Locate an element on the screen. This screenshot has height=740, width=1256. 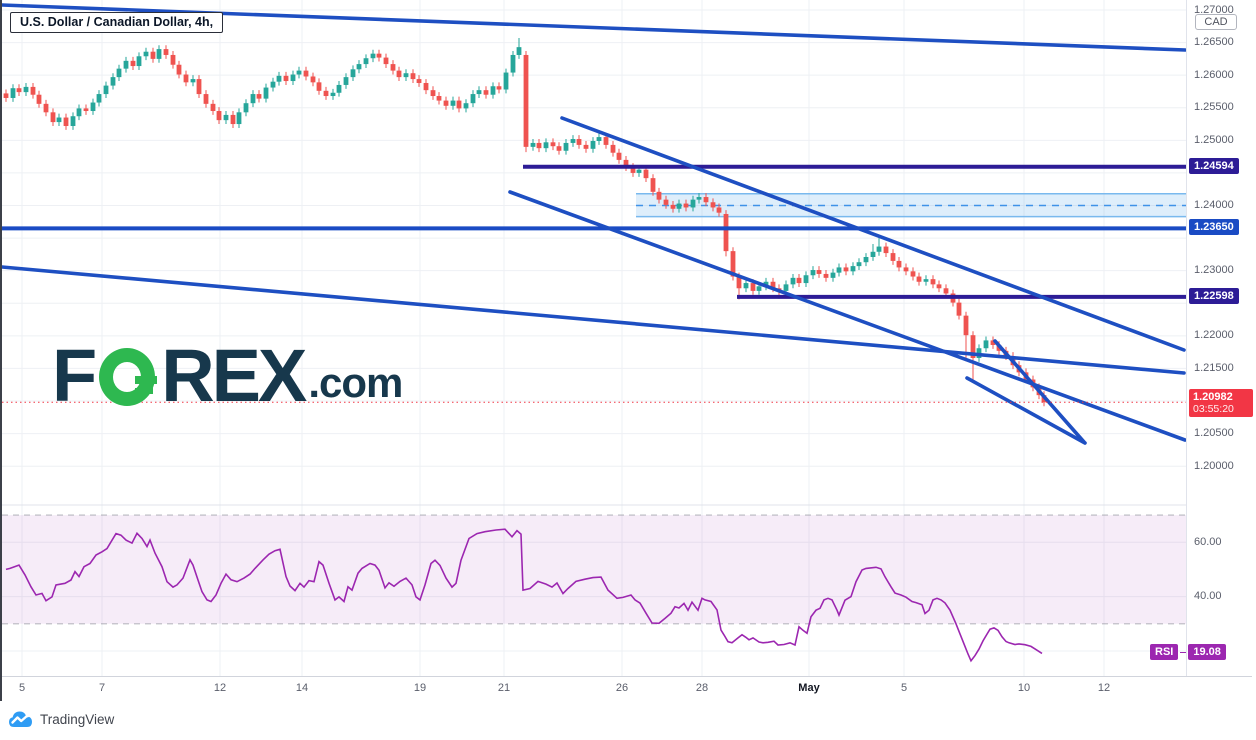
time-axis-label: May is located at coordinates (809, 688).